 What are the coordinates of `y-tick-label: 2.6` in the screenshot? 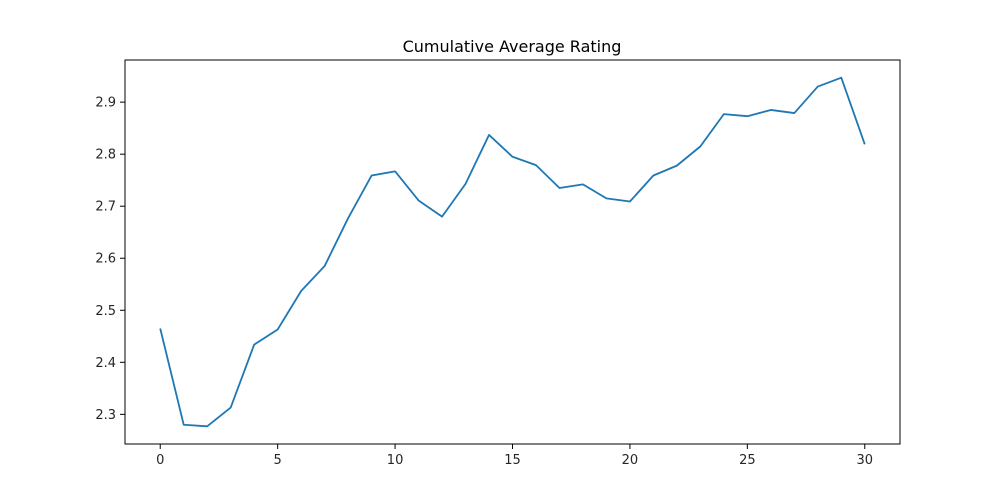 It's located at (105, 259).